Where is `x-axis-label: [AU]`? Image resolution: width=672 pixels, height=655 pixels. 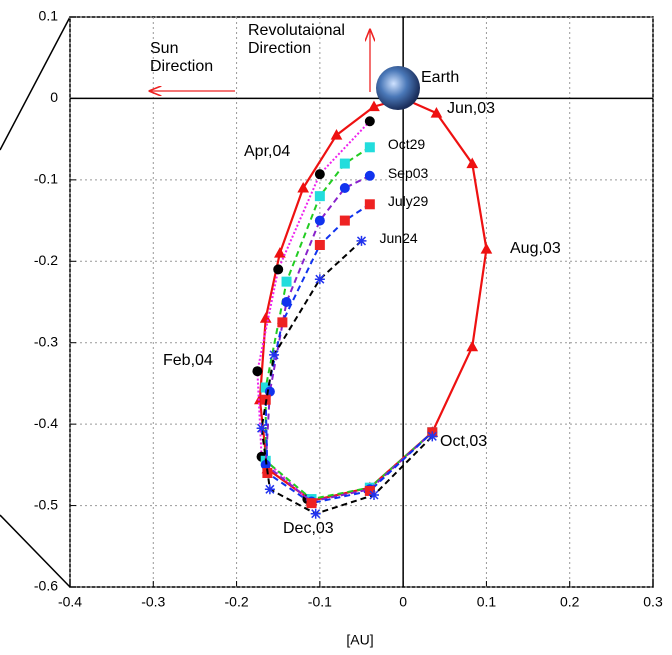 x-axis-label: [AU] is located at coordinates (359, 640).